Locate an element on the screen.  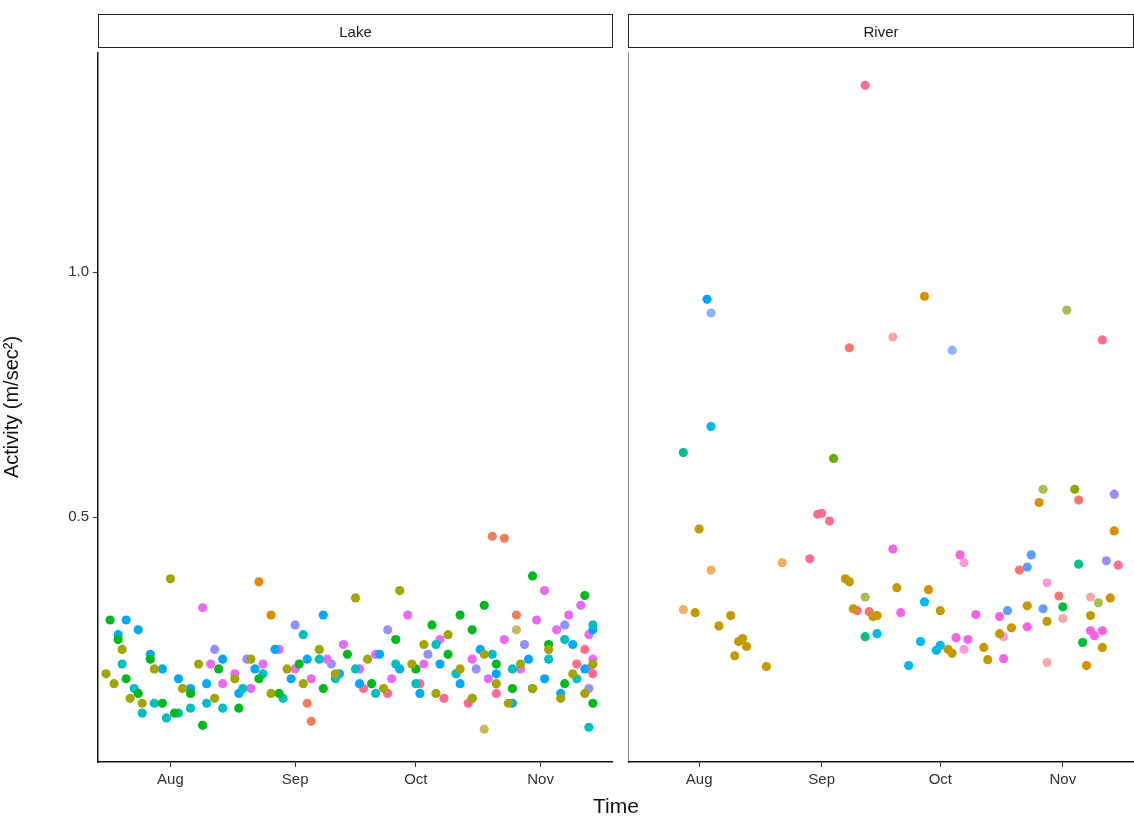
chart-title: Lake is located at coordinates (355, 31).